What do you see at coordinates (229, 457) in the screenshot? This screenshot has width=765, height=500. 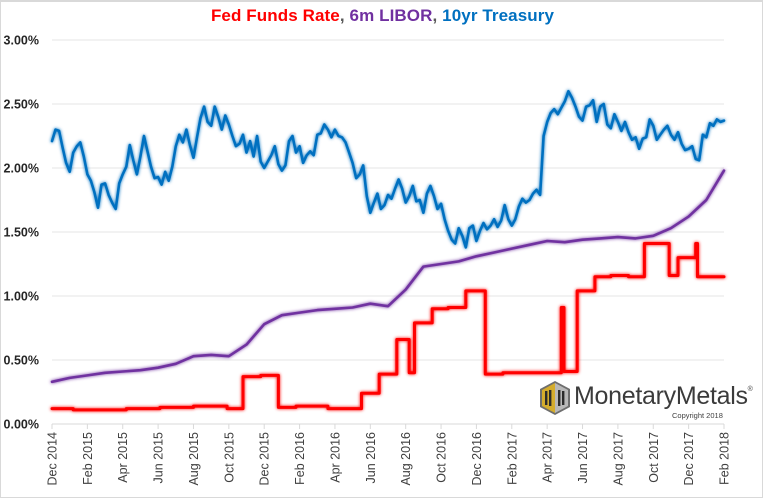 I see `x-tick-label: Oct 2015` at bounding box center [229, 457].